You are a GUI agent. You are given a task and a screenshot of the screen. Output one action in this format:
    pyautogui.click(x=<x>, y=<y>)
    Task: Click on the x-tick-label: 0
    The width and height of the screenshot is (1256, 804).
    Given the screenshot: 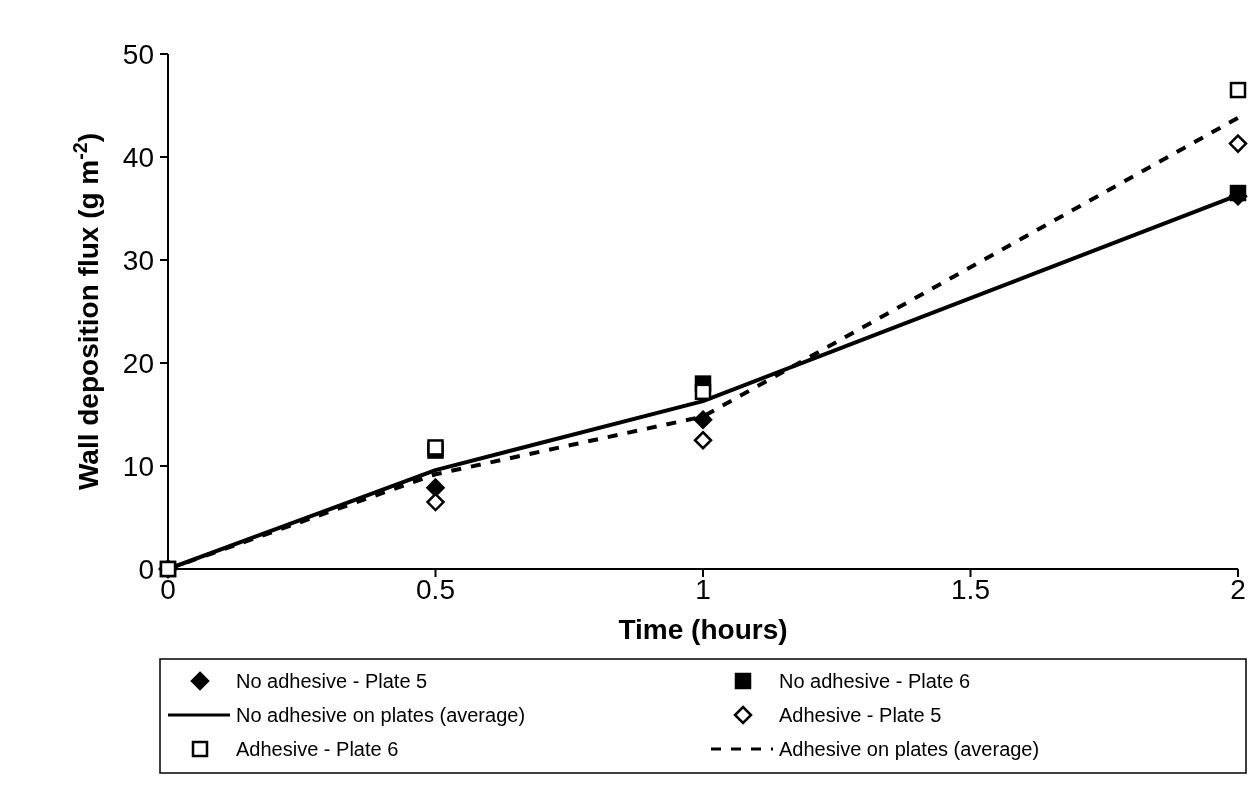 What is the action you would take?
    pyautogui.click(x=168, y=589)
    